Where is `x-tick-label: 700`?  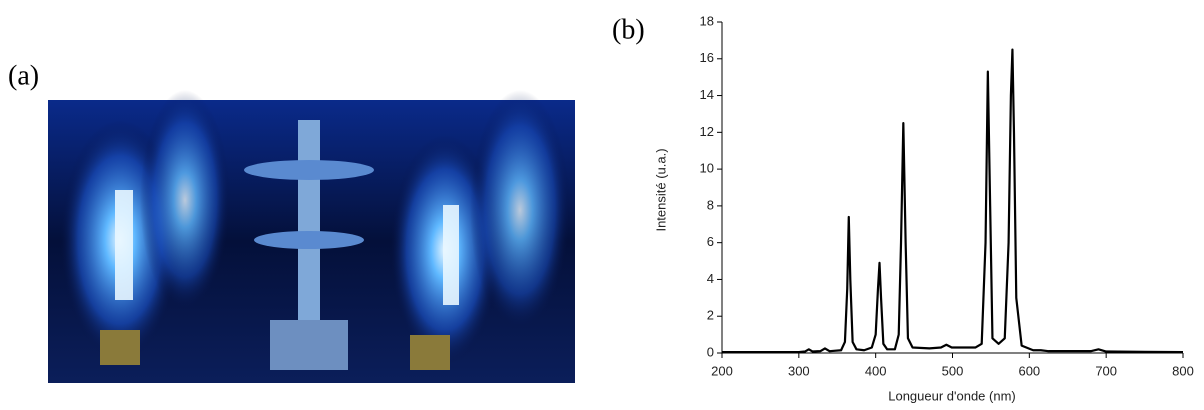
x-tick-label: 700 is located at coordinates (1106, 370).